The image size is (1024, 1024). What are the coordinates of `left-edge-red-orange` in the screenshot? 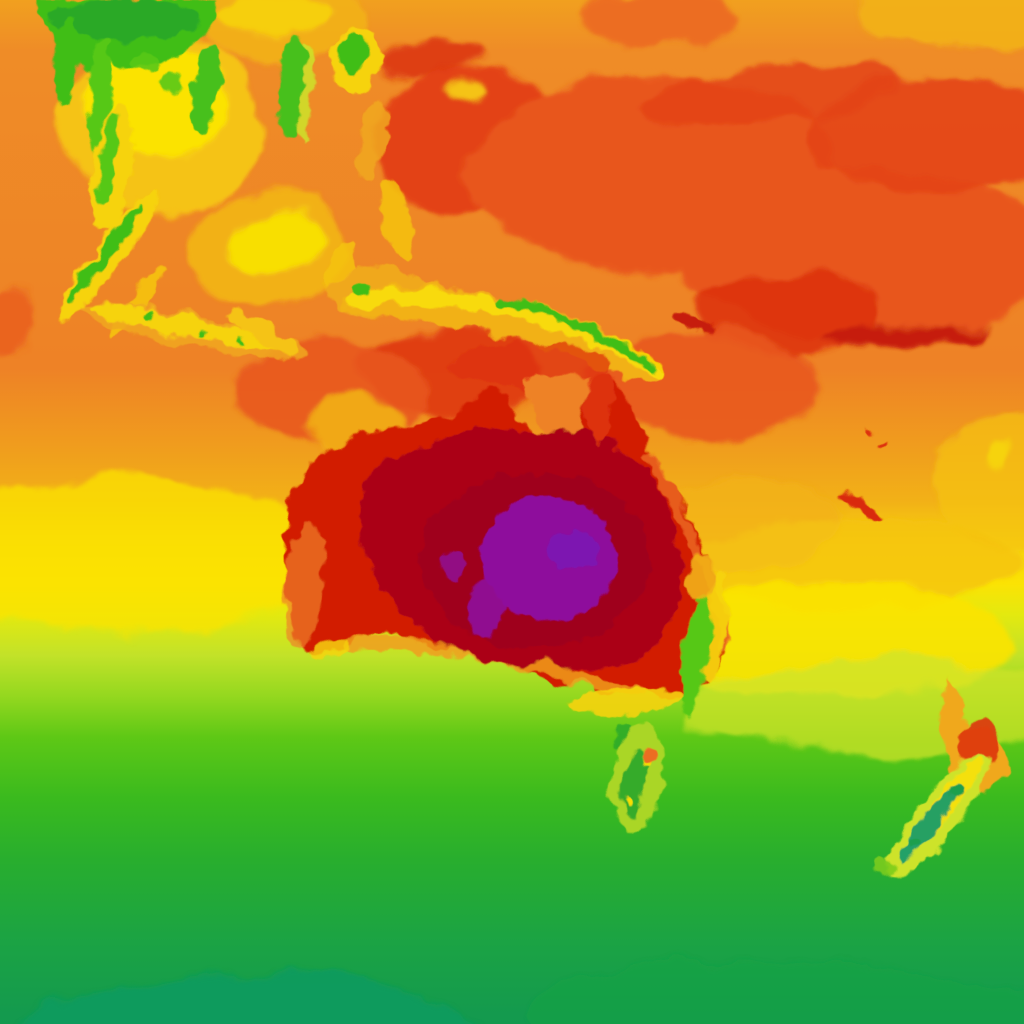 It's located at (19, 322).